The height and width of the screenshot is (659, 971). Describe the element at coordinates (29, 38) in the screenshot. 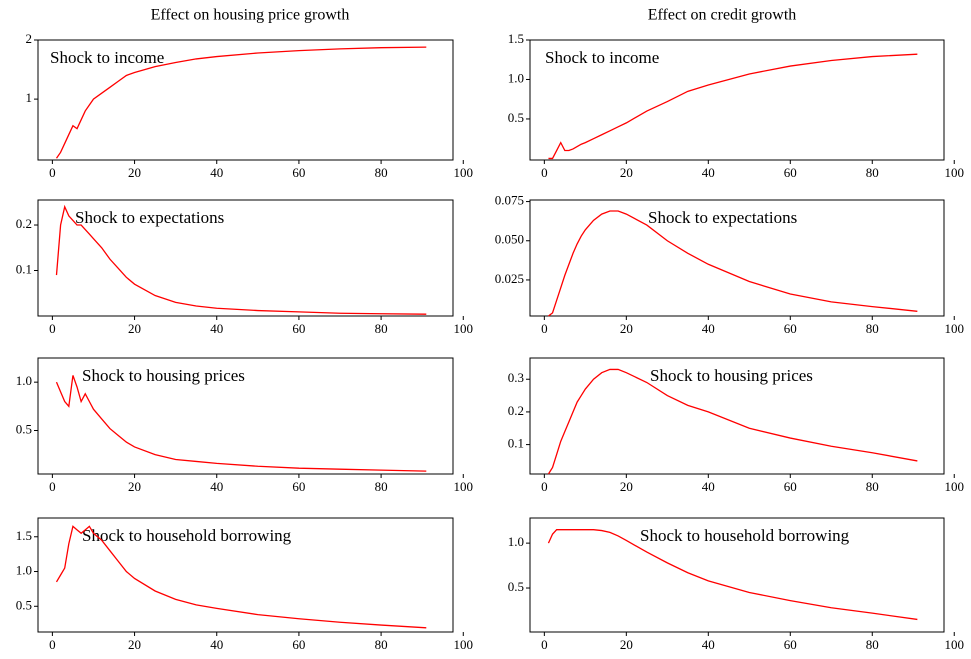

I see `y-tick-label: 2` at that location.